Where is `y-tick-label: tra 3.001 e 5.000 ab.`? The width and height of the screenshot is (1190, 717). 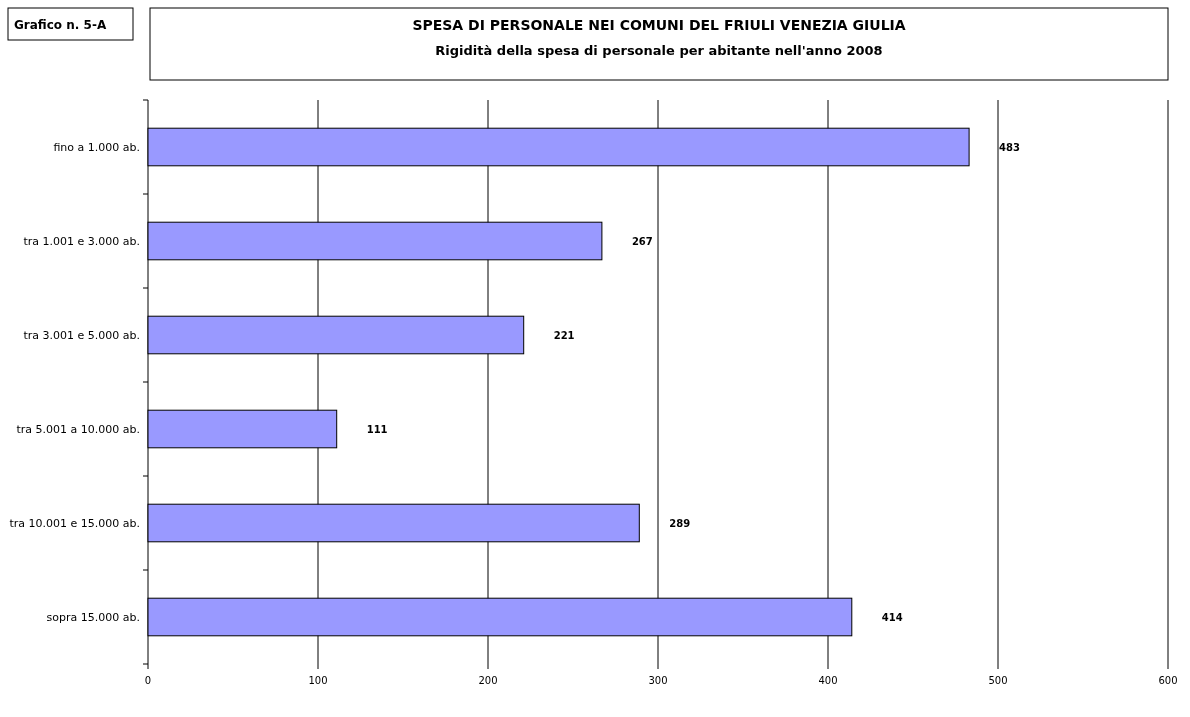 y-tick-label: tra 3.001 e 5.000 ab. is located at coordinates (81, 335).